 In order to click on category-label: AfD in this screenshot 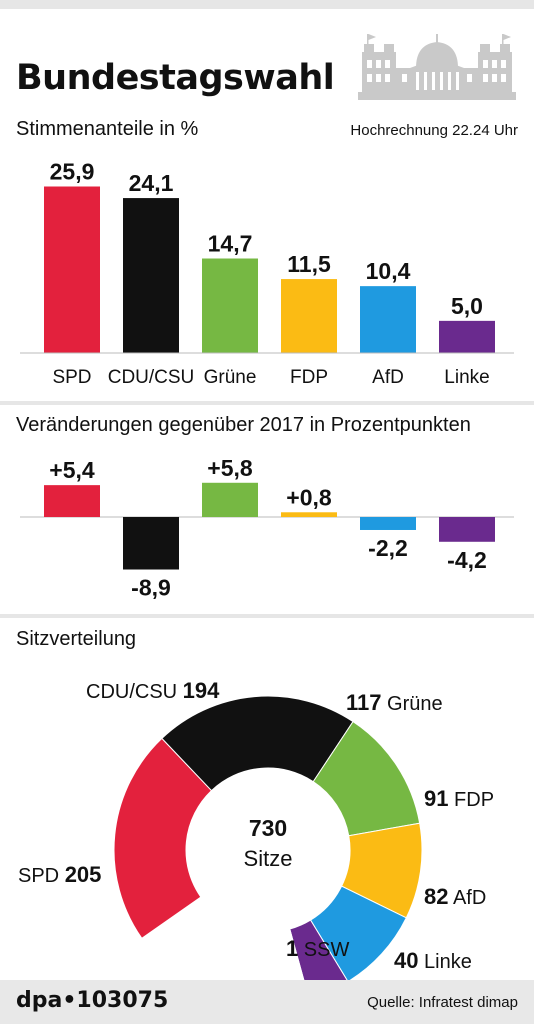, I will do `click(388, 377)`.